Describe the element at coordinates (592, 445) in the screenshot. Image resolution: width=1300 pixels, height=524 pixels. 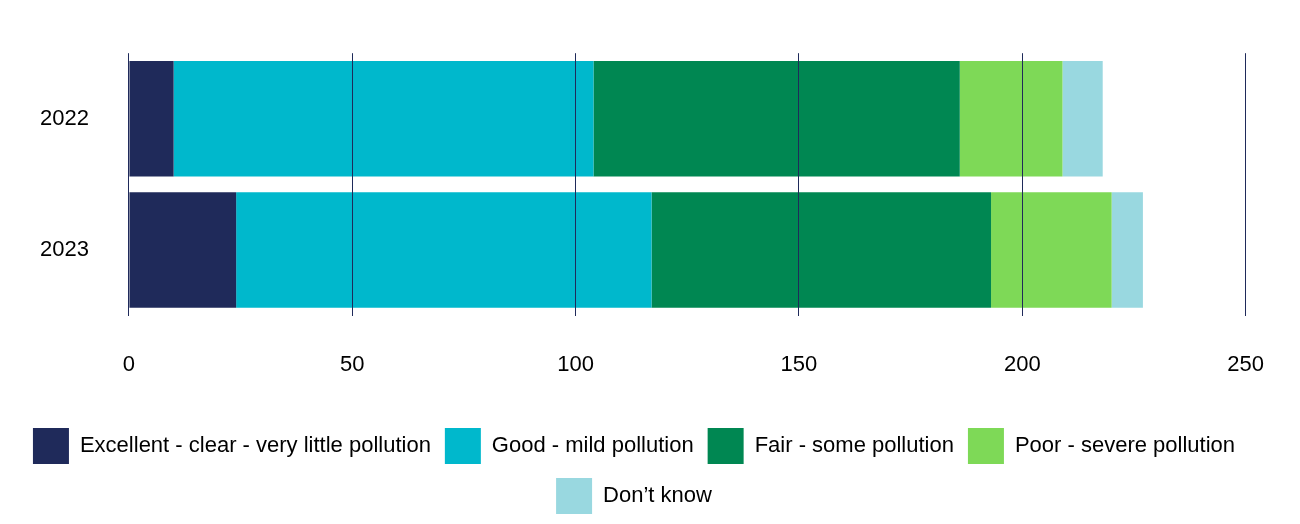
I see `legend-label: Good - mild pollution` at that location.